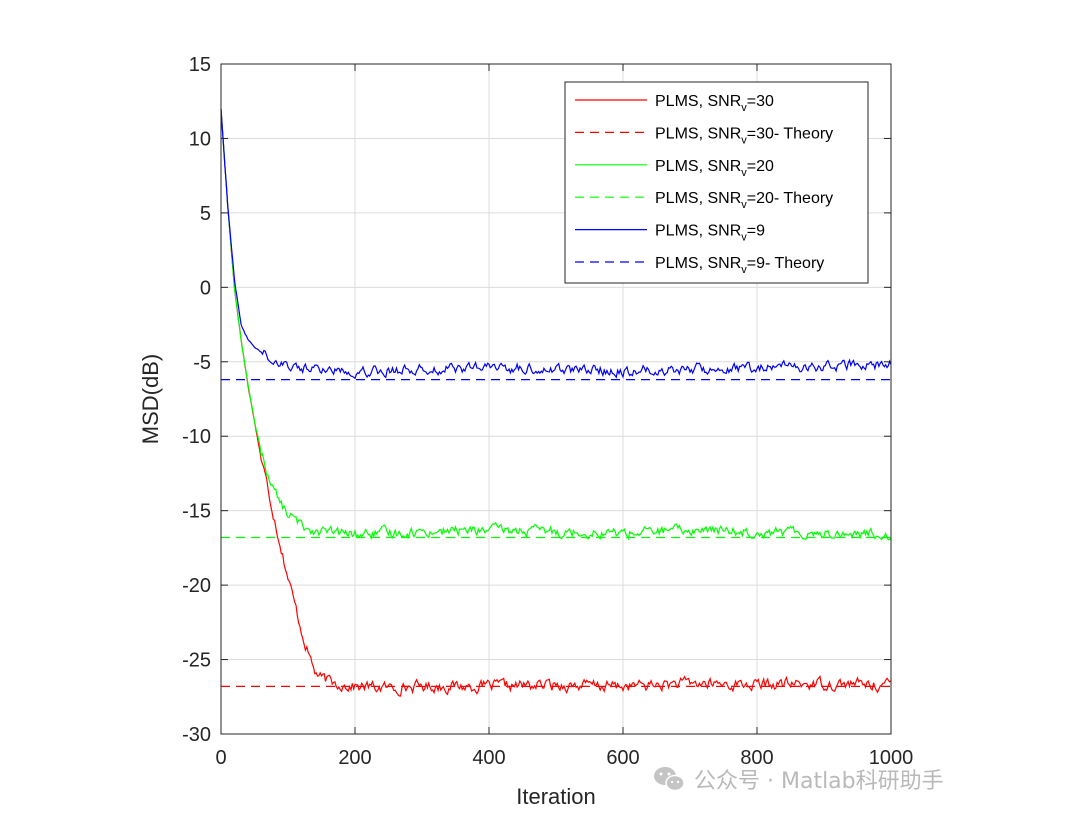 This screenshot has height=821, width=1080. I want to click on watermark-text: 公众号 · Matlab科研助手, so click(819, 781).